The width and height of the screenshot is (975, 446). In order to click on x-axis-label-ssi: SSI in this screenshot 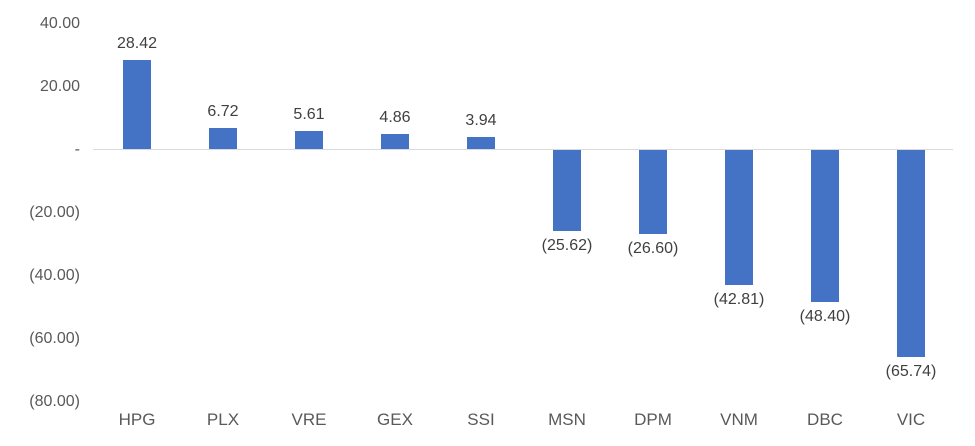, I will do `click(481, 419)`.